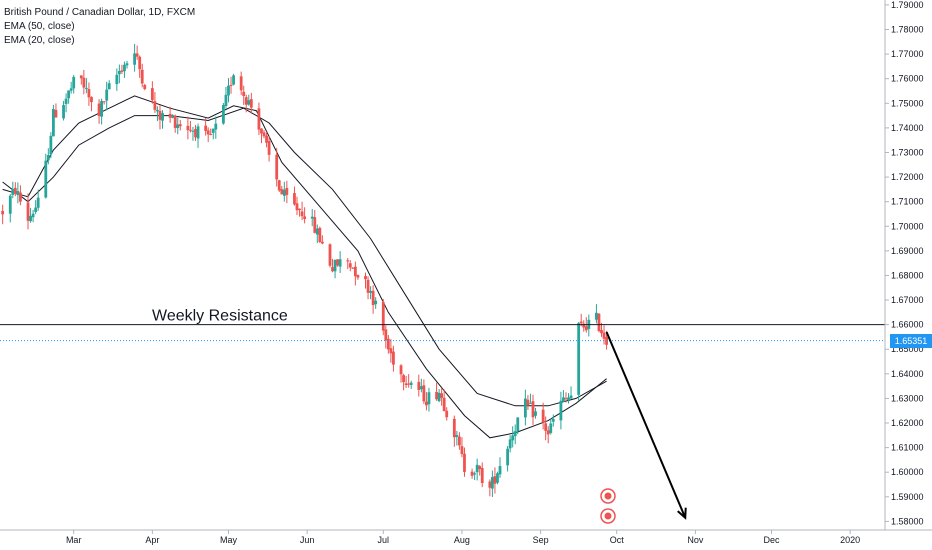 This screenshot has width=932, height=550. Describe the element at coordinates (307, 540) in the screenshot. I see `x-tick-label: Jun` at that location.